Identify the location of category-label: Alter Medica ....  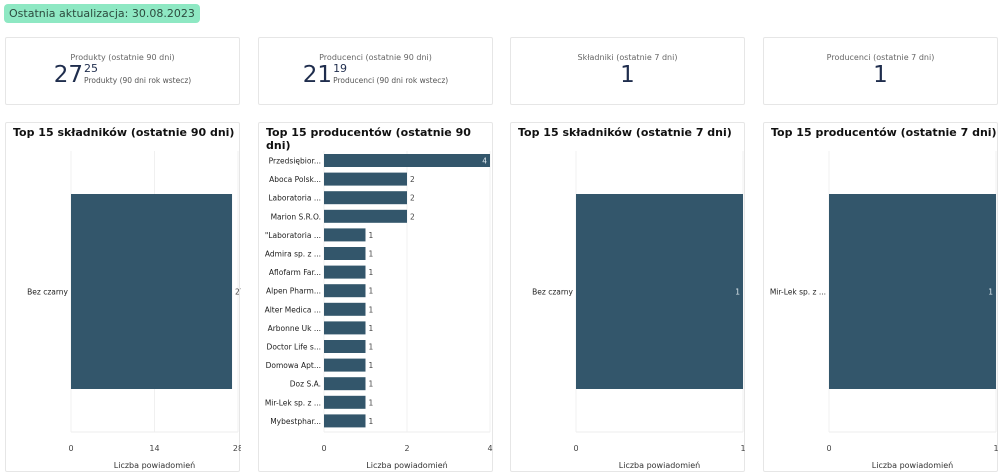
(293, 309).